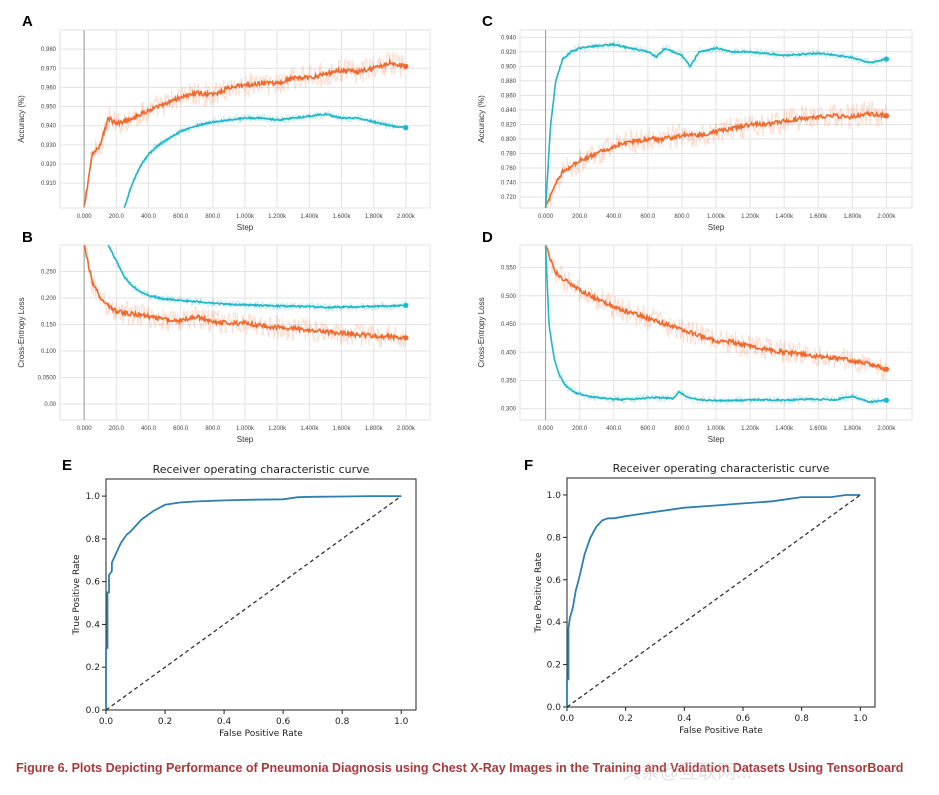  I want to click on y-tick-label: 0.0, so click(554, 708).